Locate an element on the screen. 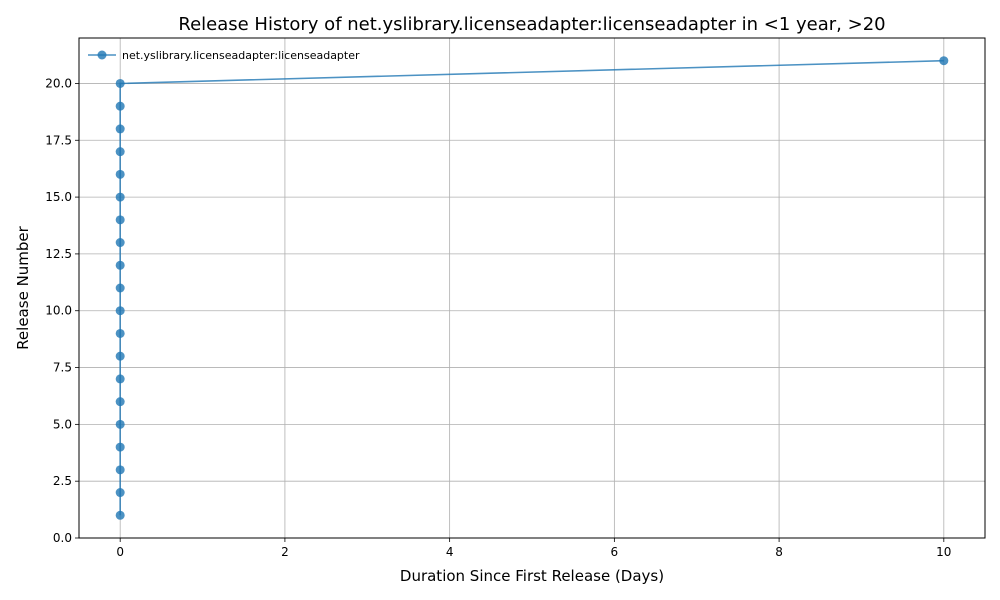 This screenshot has height=600, width=1000. legend-marker-swatch is located at coordinates (102, 55).